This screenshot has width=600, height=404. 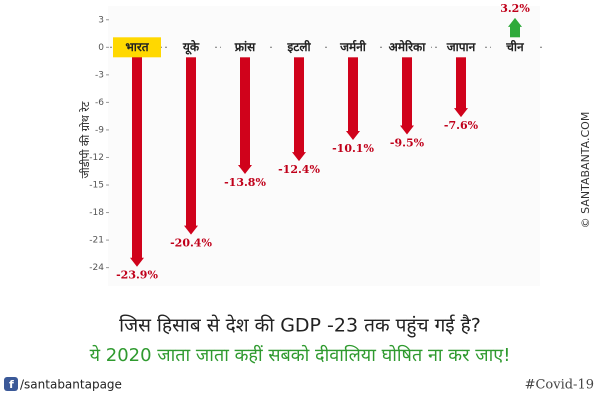 What do you see at coordinates (99, 130) in the screenshot?
I see `y-tick-label: -9` at bounding box center [99, 130].